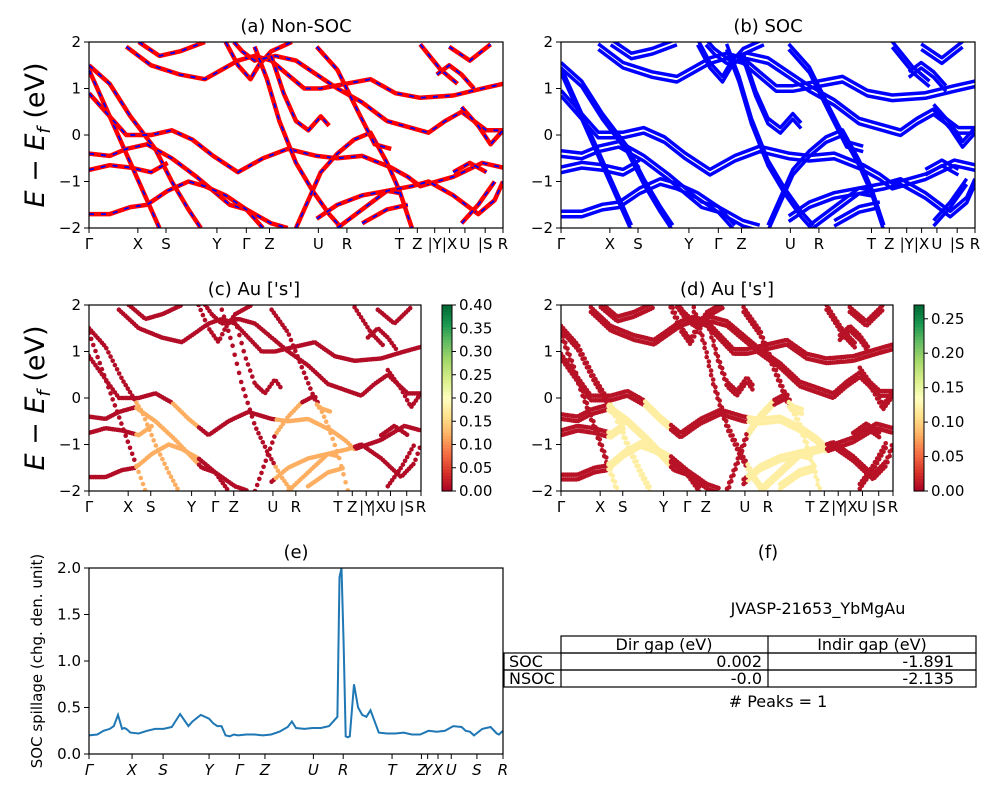 The height and width of the screenshot is (800, 1000). What do you see at coordinates (76, 398) in the screenshot?
I see `panel-c-ytick-label: 0` at bounding box center [76, 398].